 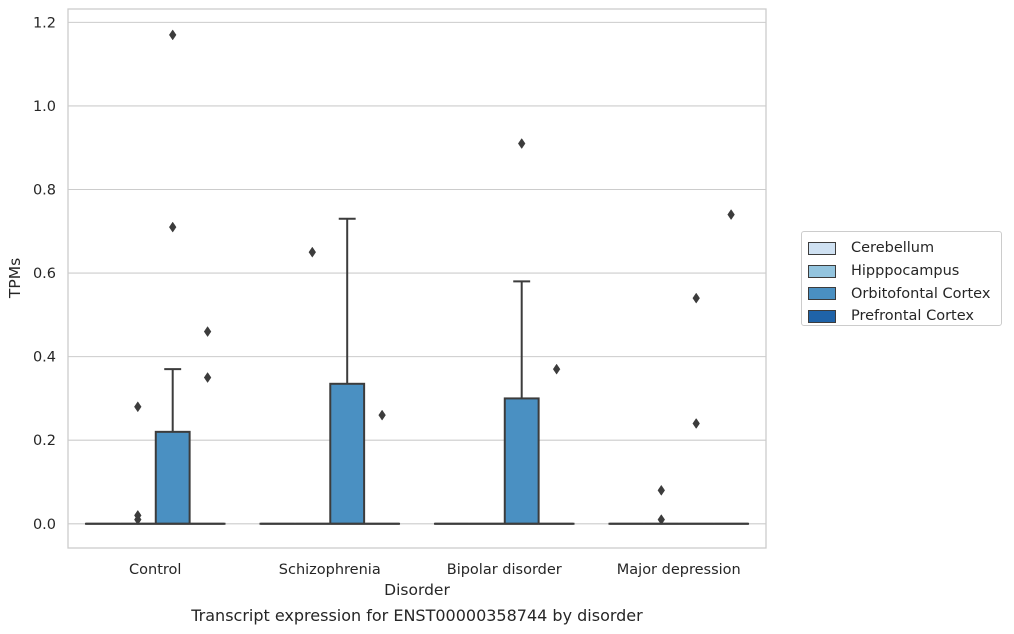 What do you see at coordinates (912, 316) in the screenshot?
I see `legend-label-prefrontal-cortex: Prefrontal Cortex` at bounding box center [912, 316].